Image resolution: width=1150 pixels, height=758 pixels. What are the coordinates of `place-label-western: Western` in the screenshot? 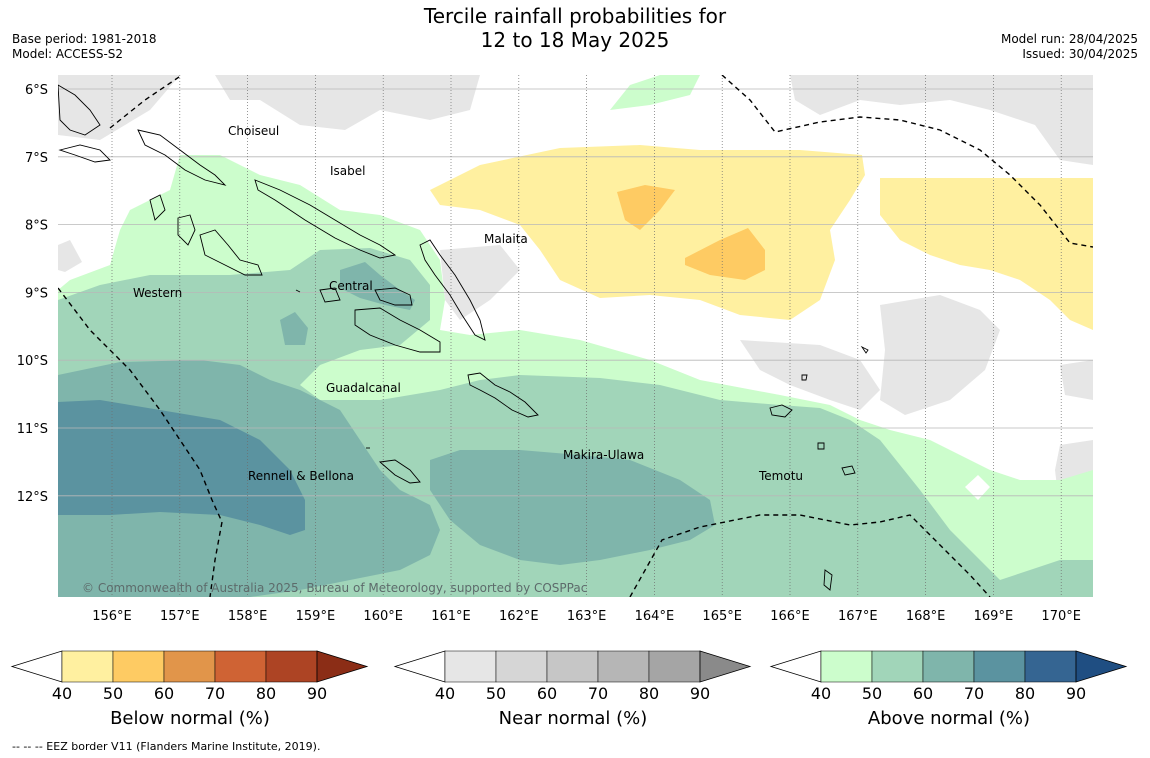 It's located at (157, 293).